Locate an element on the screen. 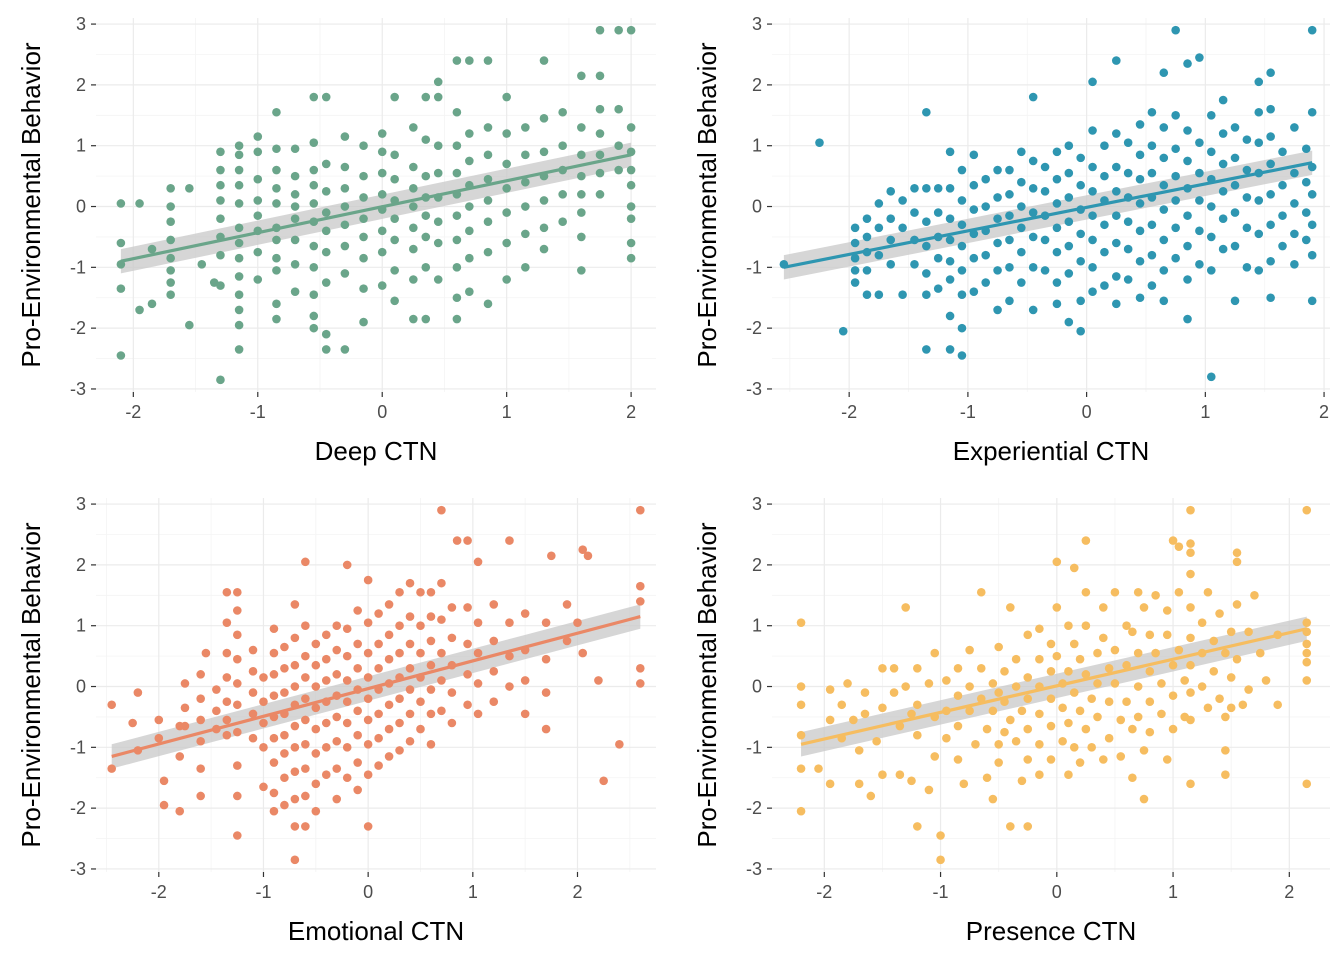 The width and height of the screenshot is (1344, 960). y-tick-label: 0 is located at coordinates (81, 207).